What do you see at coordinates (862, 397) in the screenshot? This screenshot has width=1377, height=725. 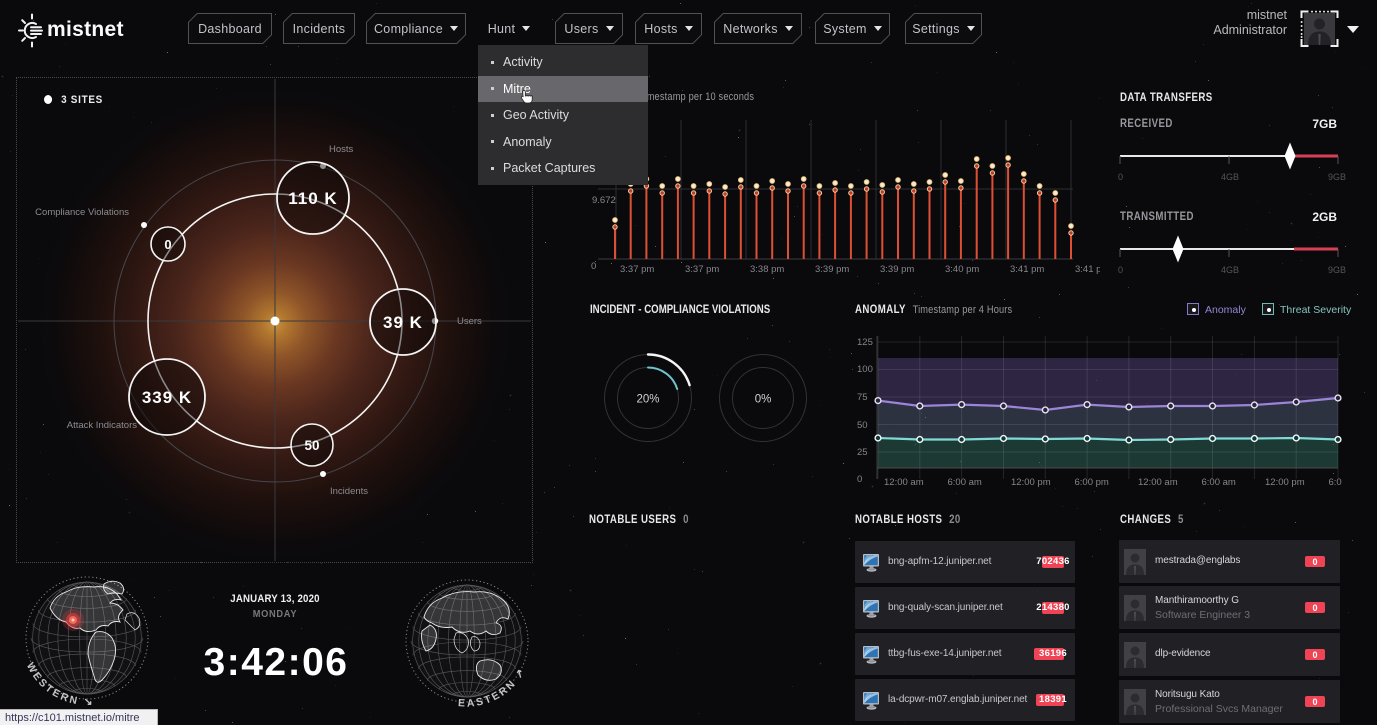 I see `svg-text: 75` at bounding box center [862, 397].